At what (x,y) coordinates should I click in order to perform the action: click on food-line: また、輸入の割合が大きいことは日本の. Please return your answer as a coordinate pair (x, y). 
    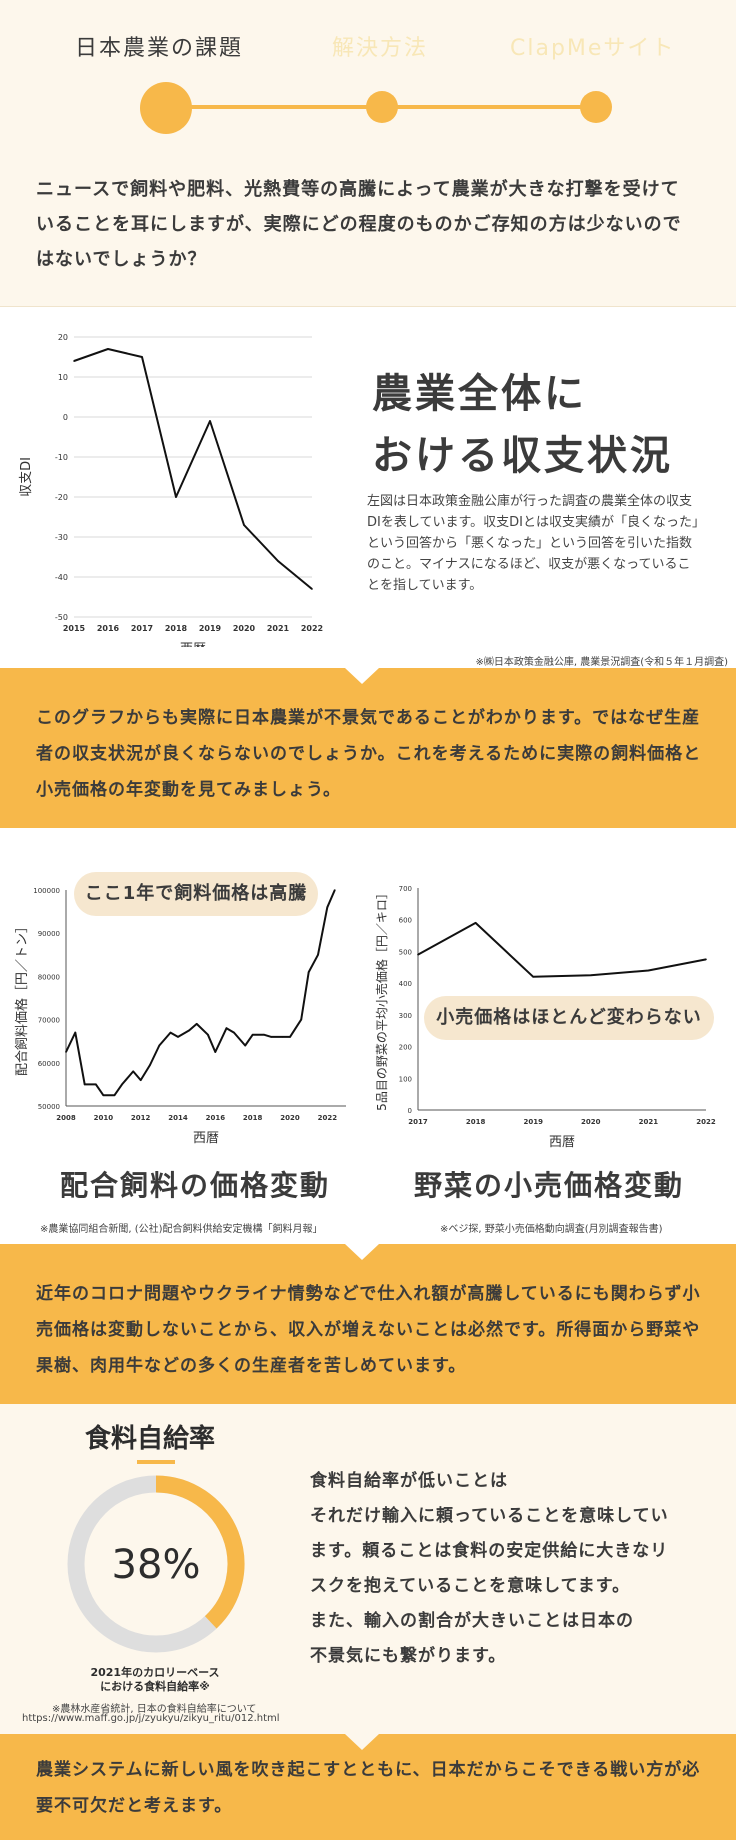
    Looking at the image, I should click on (472, 1621).